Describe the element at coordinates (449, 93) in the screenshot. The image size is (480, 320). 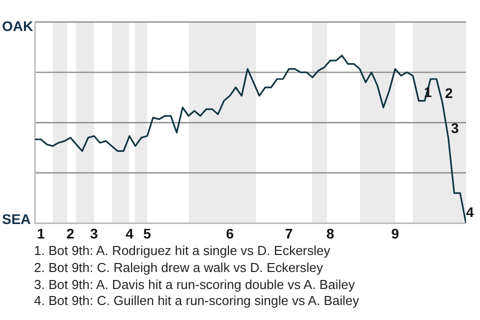
I see `annotation: 2` at that location.